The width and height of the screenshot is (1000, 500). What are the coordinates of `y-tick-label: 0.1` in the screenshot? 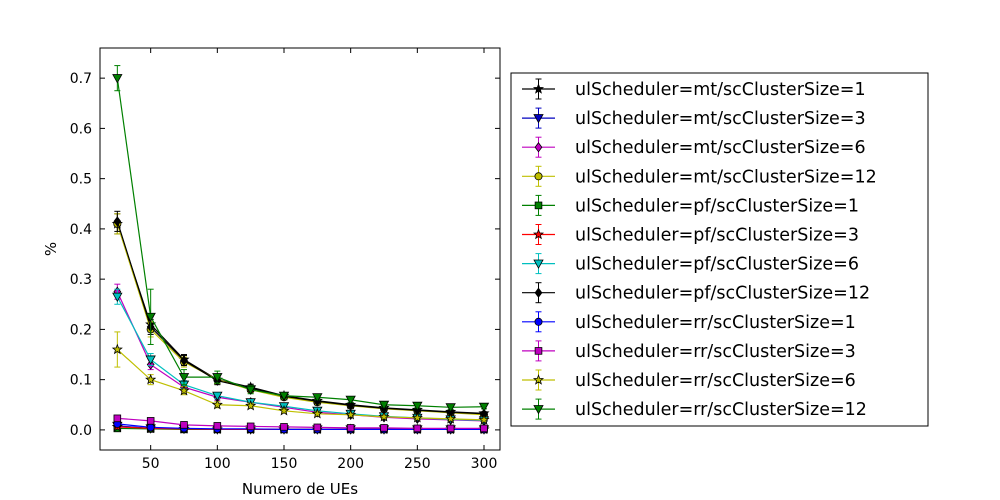 It's located at (81, 381).